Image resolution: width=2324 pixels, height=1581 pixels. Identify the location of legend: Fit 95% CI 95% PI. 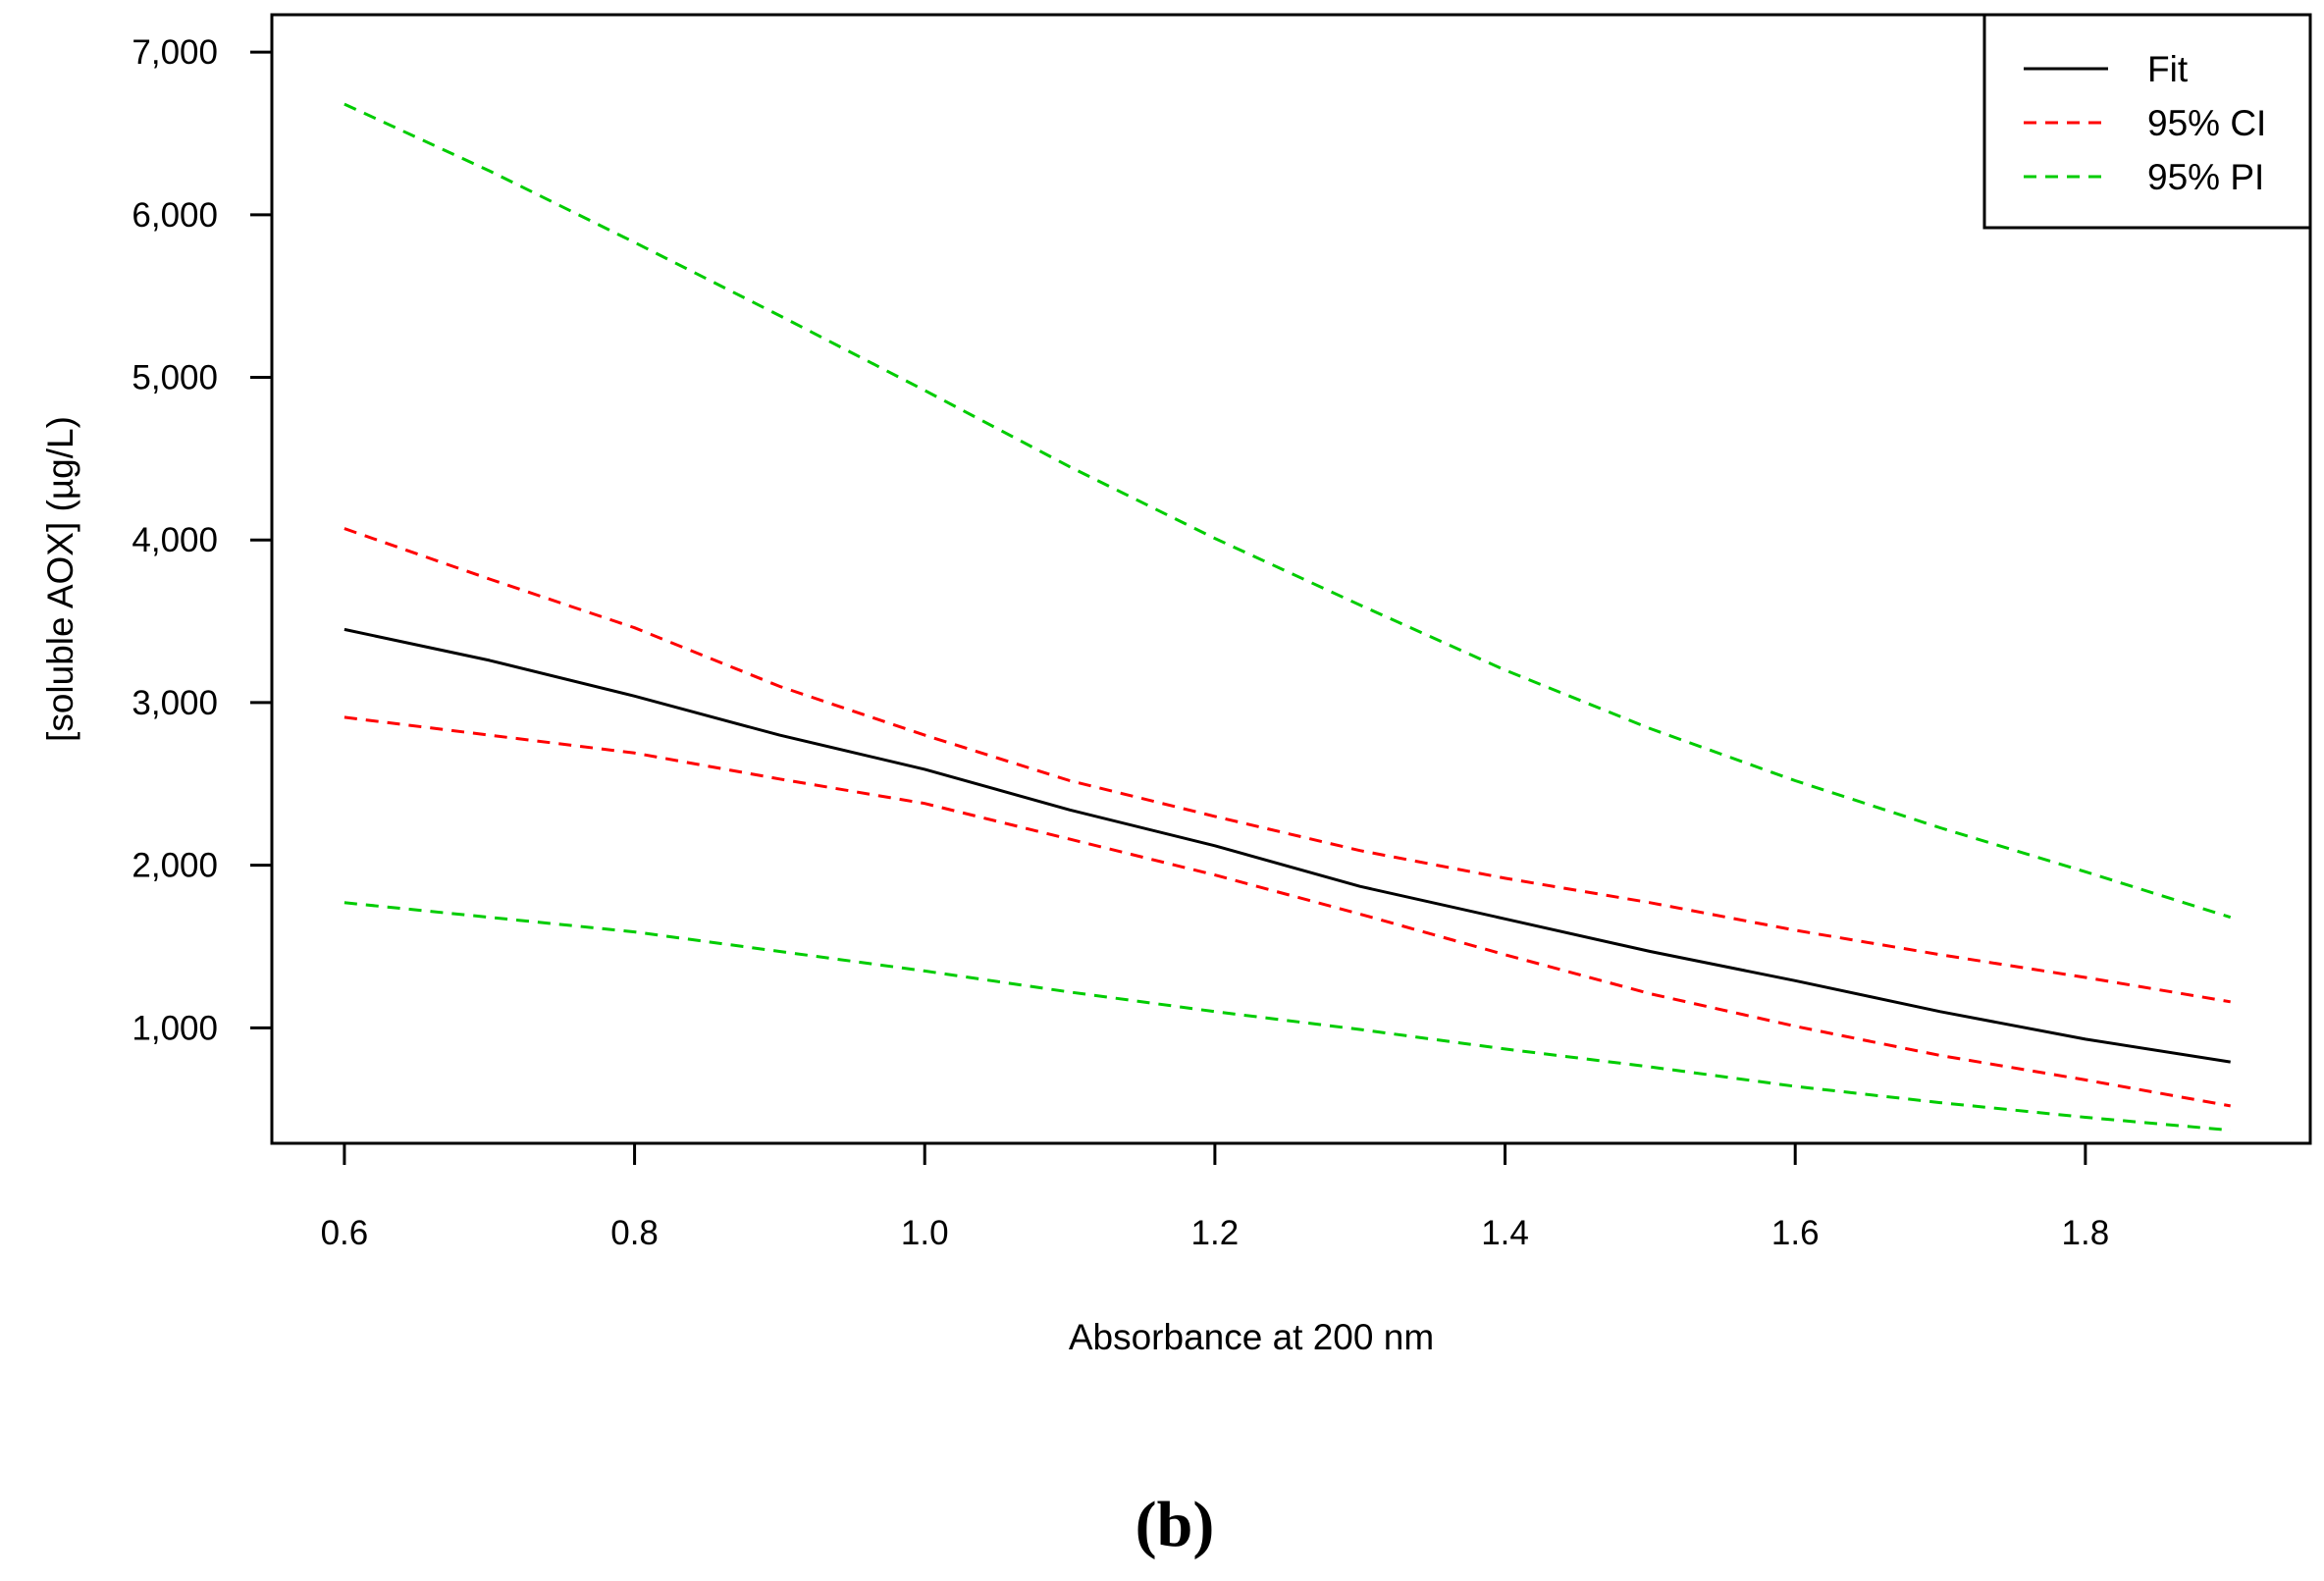
(2147, 122).